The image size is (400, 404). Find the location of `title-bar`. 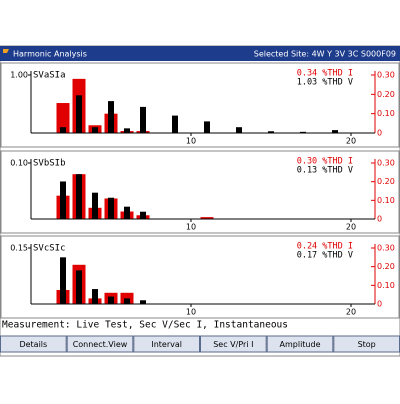

title-bar is located at coordinates (200, 53).